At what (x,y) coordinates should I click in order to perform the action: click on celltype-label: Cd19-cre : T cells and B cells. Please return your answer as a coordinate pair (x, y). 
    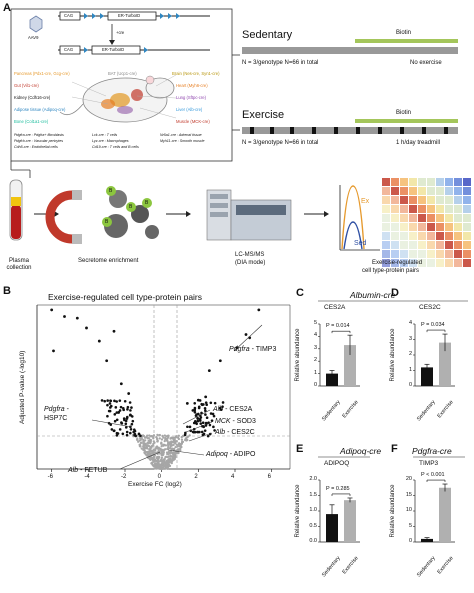
    Looking at the image, I should click on (115, 147).